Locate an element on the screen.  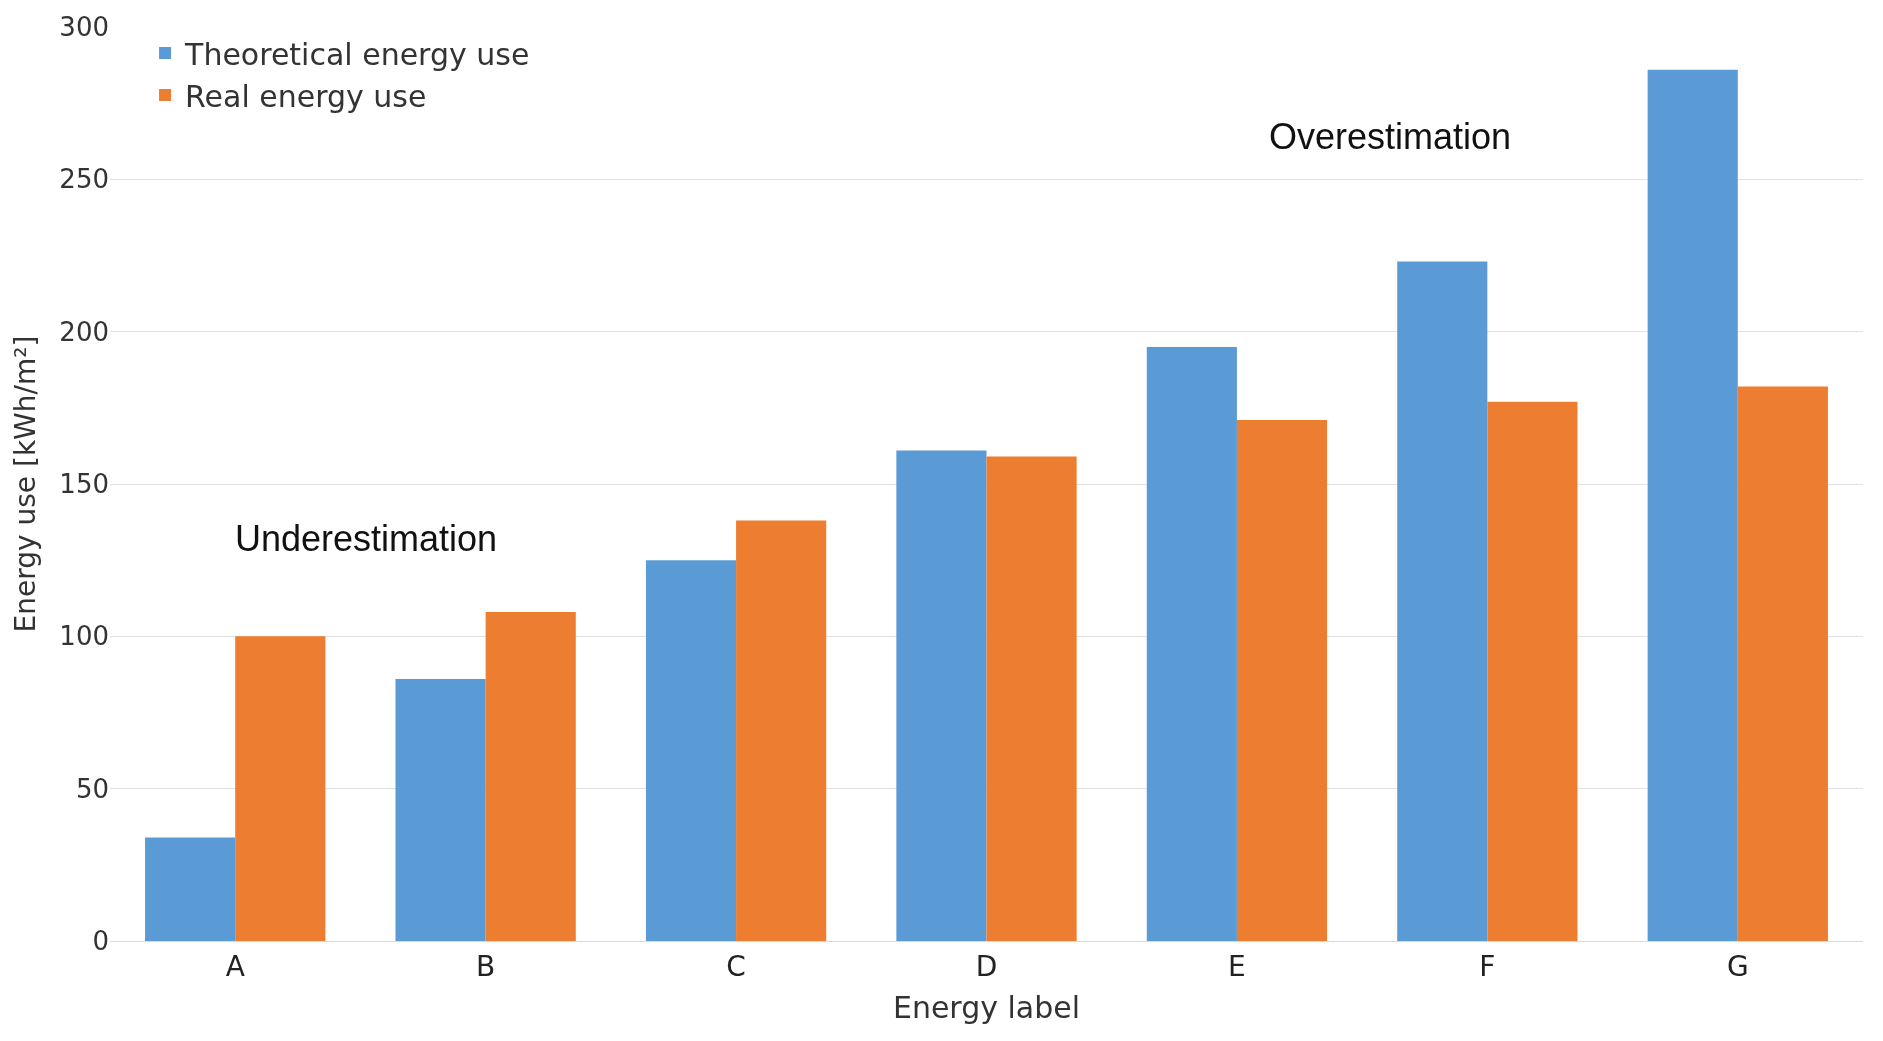
y-tick-label: 300 is located at coordinates (84, 27).